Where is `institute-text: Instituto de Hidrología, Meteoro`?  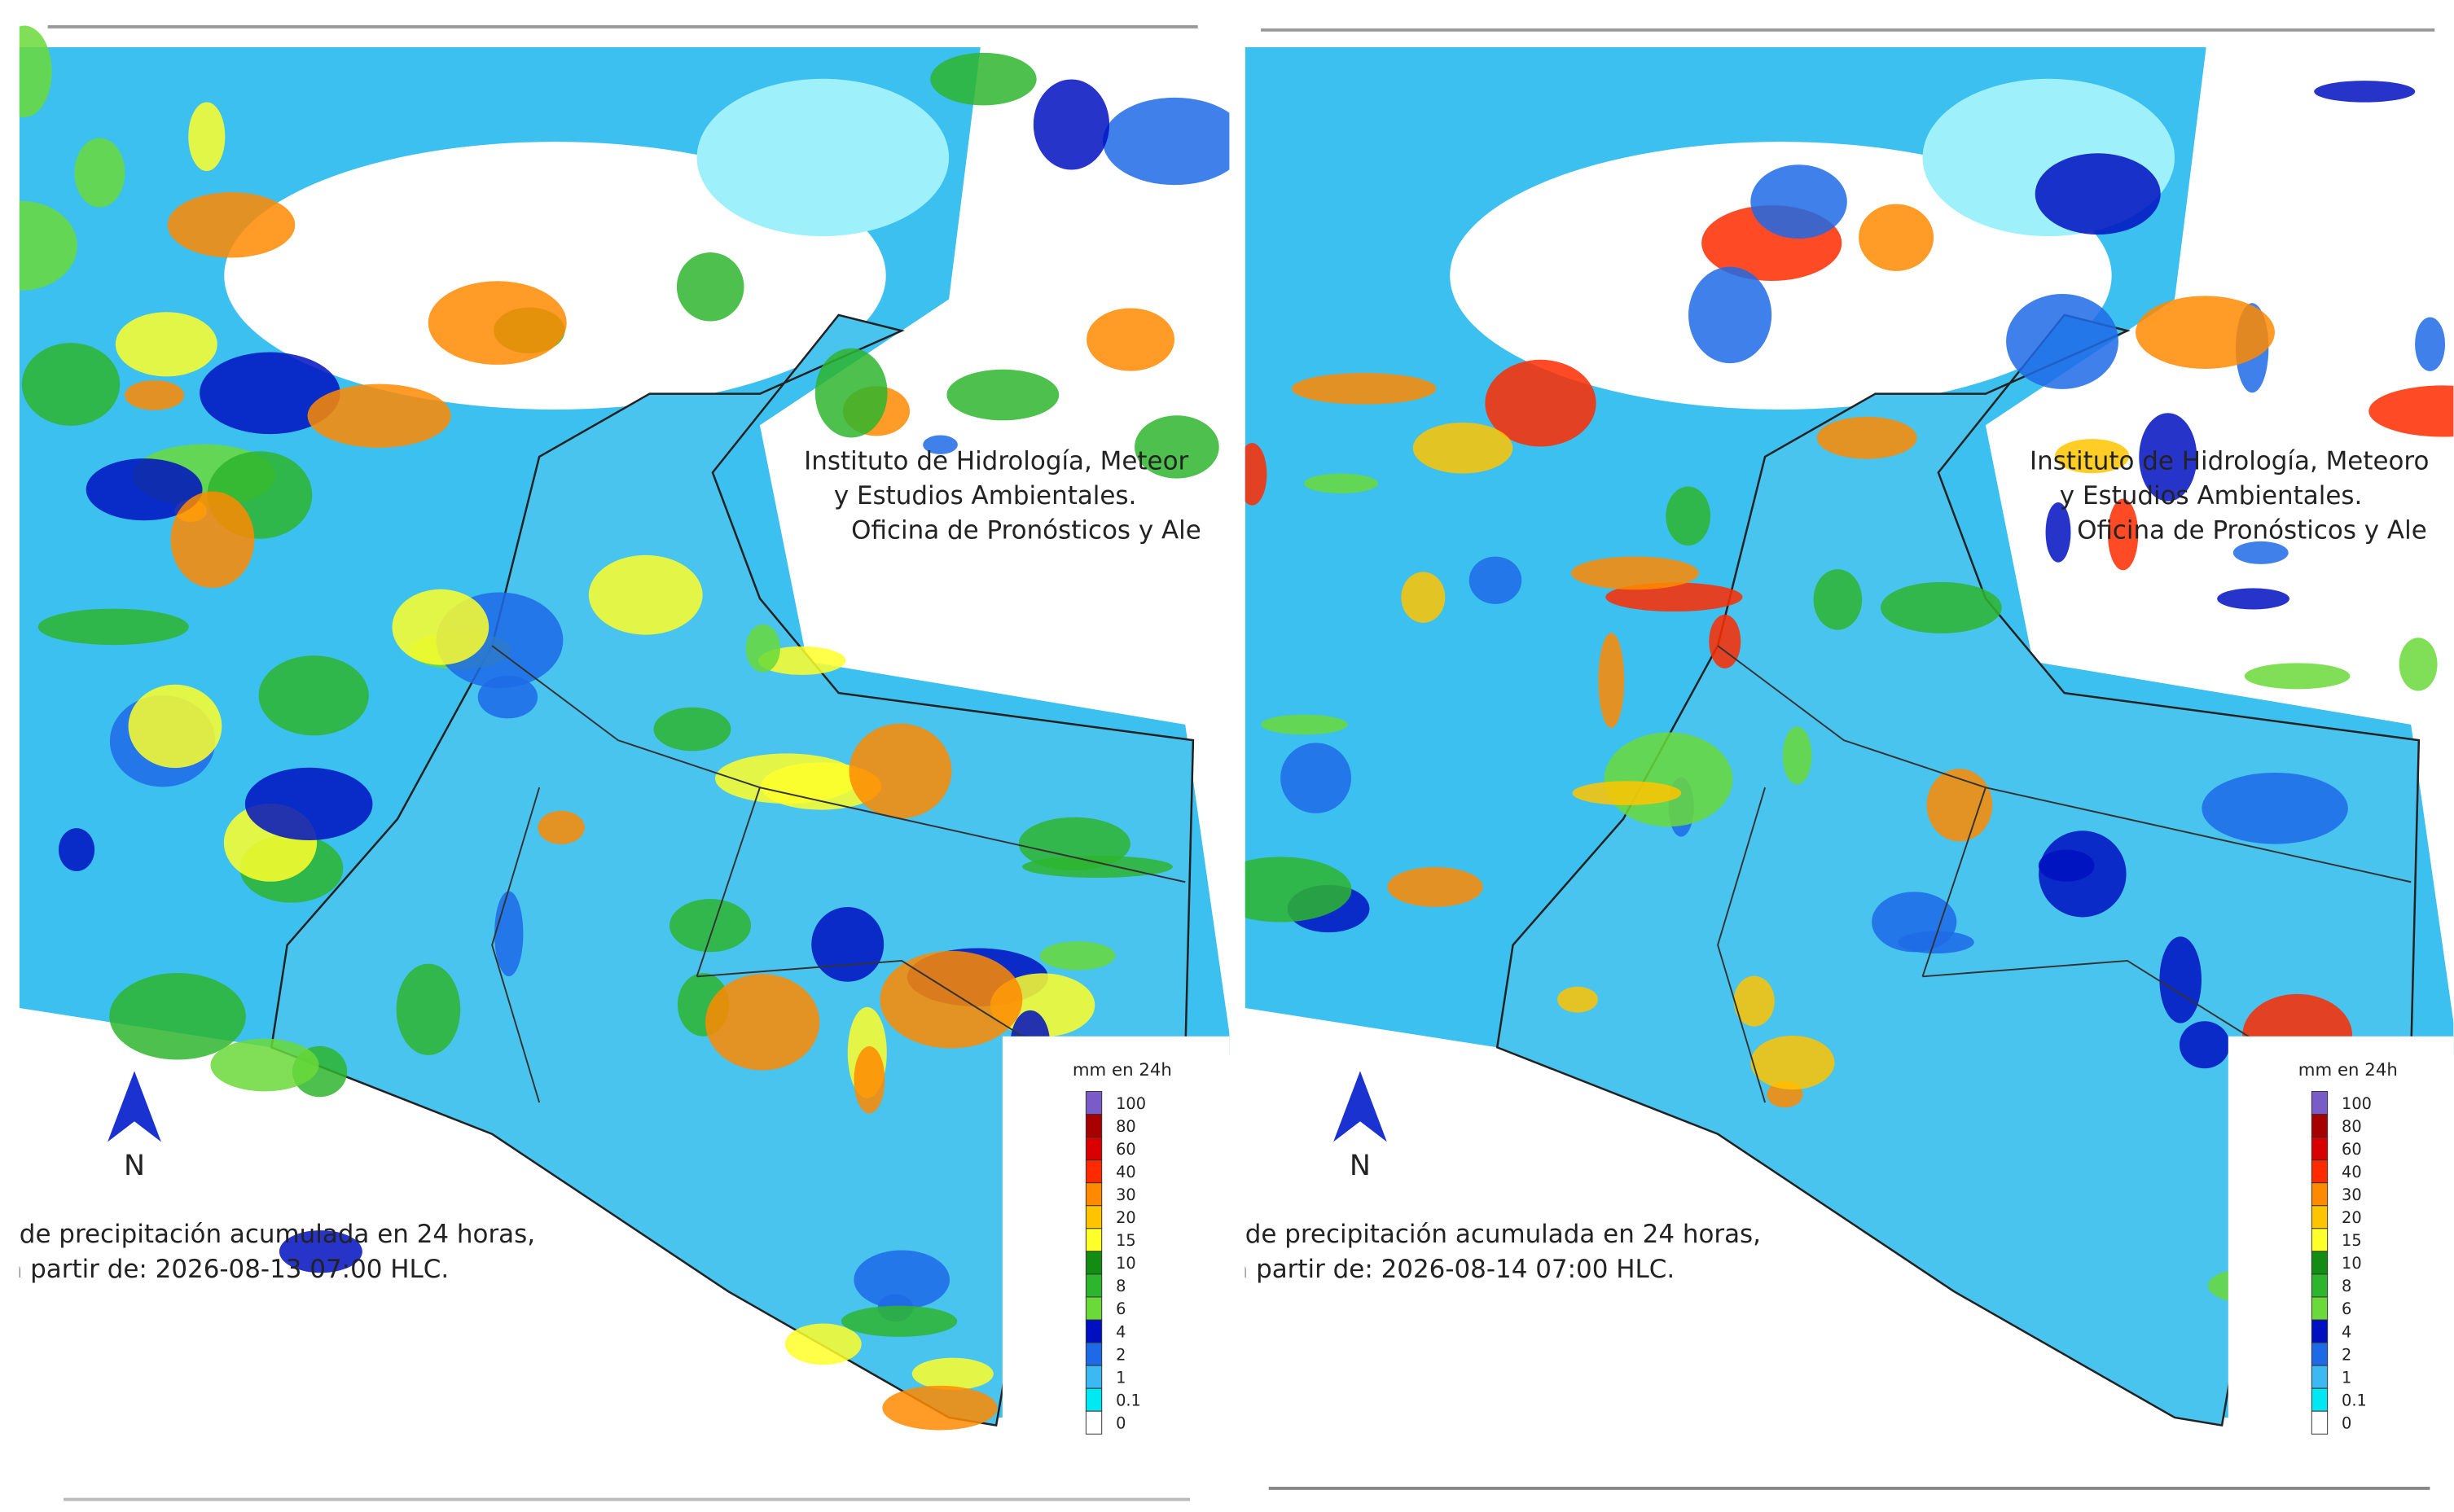 institute-text: Instituto de Hidrología, Meteoro is located at coordinates (2229, 461).